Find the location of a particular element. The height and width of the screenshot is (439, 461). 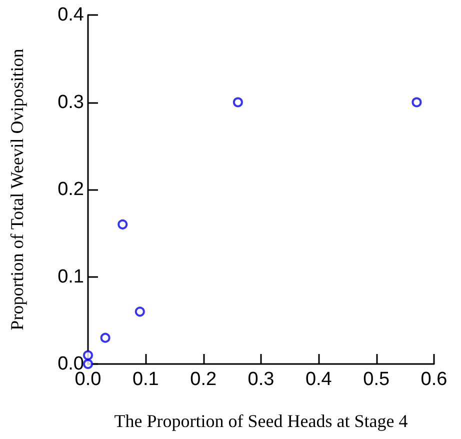

y-tick-label: 0.4 is located at coordinates (71, 15).